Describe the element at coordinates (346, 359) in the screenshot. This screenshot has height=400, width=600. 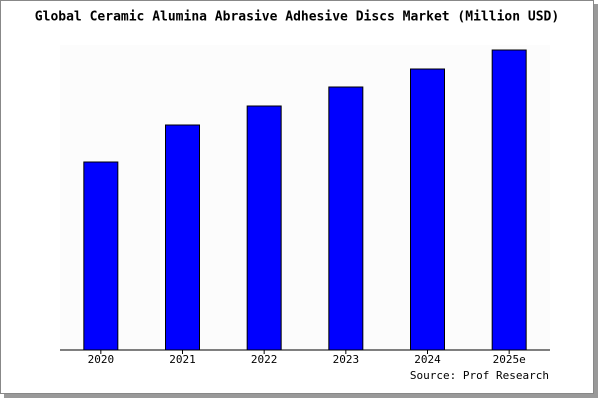
I see `x-tick-label: 2023` at that location.